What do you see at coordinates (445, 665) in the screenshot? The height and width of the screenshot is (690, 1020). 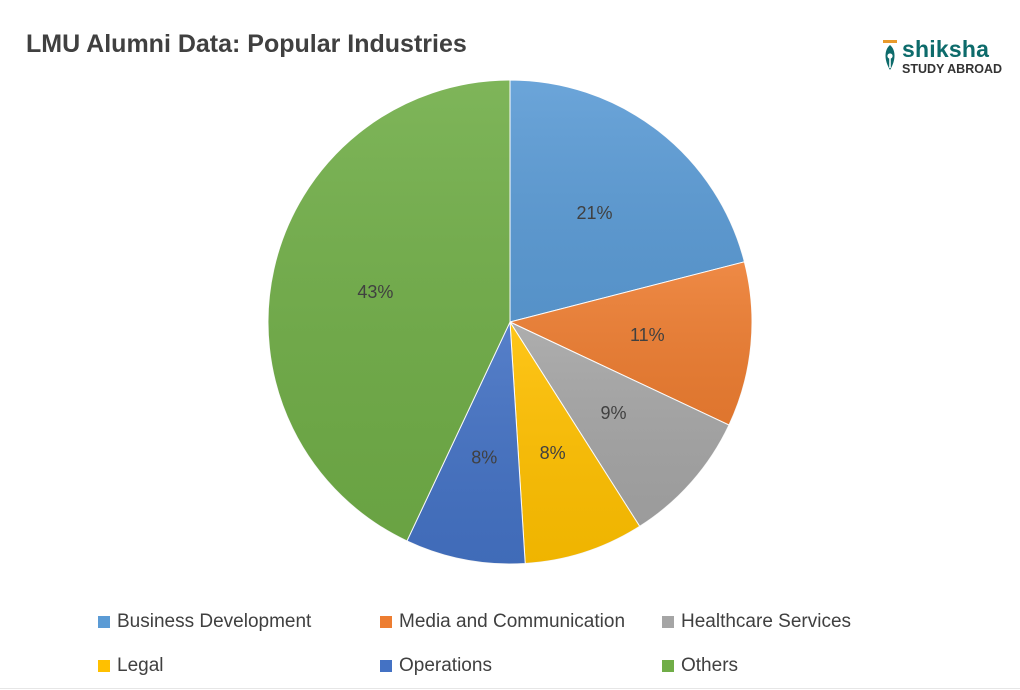 I see `legend-label: Operations` at bounding box center [445, 665].